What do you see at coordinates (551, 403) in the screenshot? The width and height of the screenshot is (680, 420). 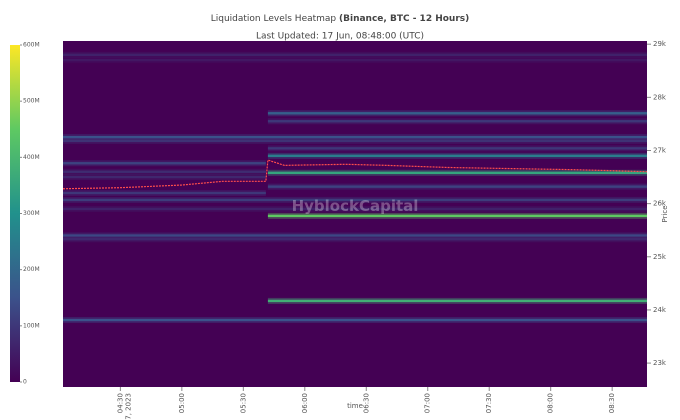 I see `x-tick-label: 08:00` at bounding box center [551, 403].